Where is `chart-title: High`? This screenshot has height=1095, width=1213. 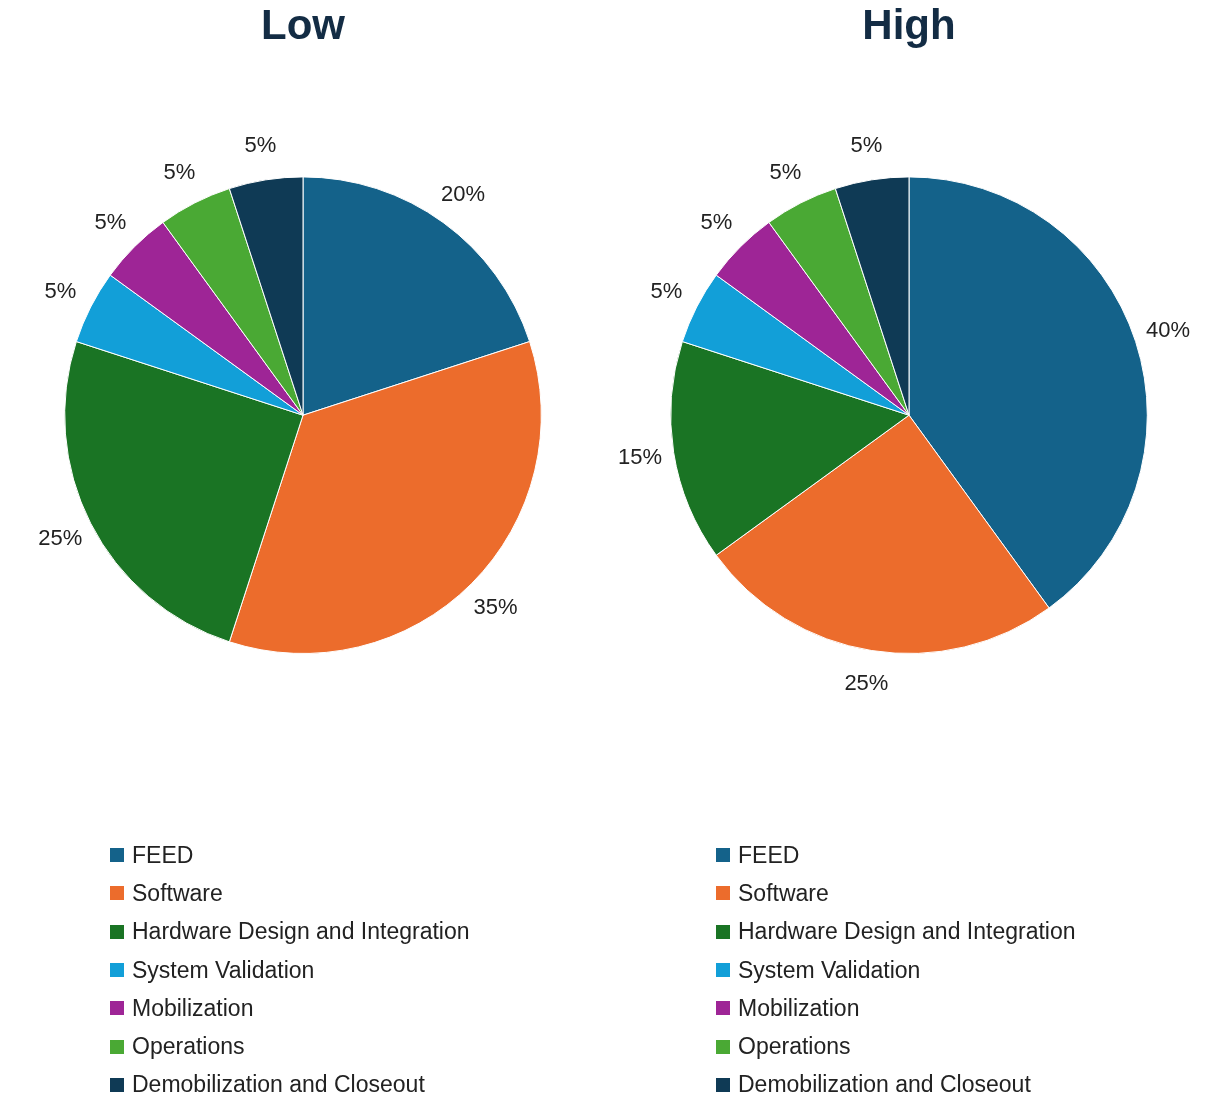 chart-title: High is located at coordinates (909, 24).